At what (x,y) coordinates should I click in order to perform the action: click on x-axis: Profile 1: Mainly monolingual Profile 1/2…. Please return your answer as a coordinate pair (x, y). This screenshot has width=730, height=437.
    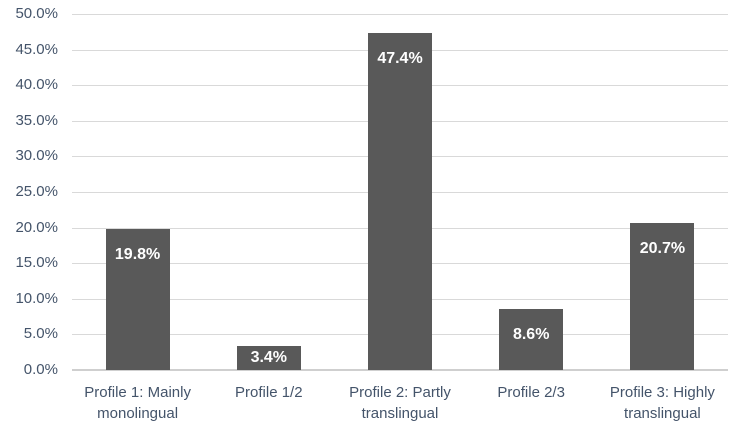
    Looking at the image, I should click on (400, 408).